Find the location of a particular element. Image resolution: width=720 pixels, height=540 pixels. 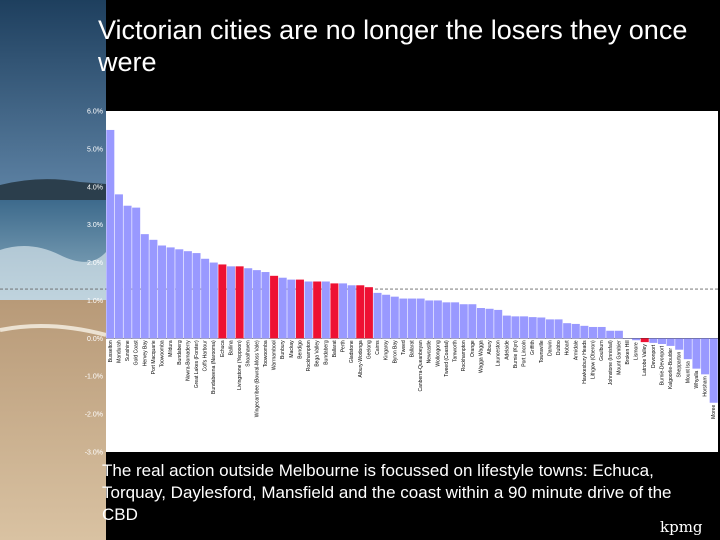

category-label: Tweed is located at coordinates (404, 347).